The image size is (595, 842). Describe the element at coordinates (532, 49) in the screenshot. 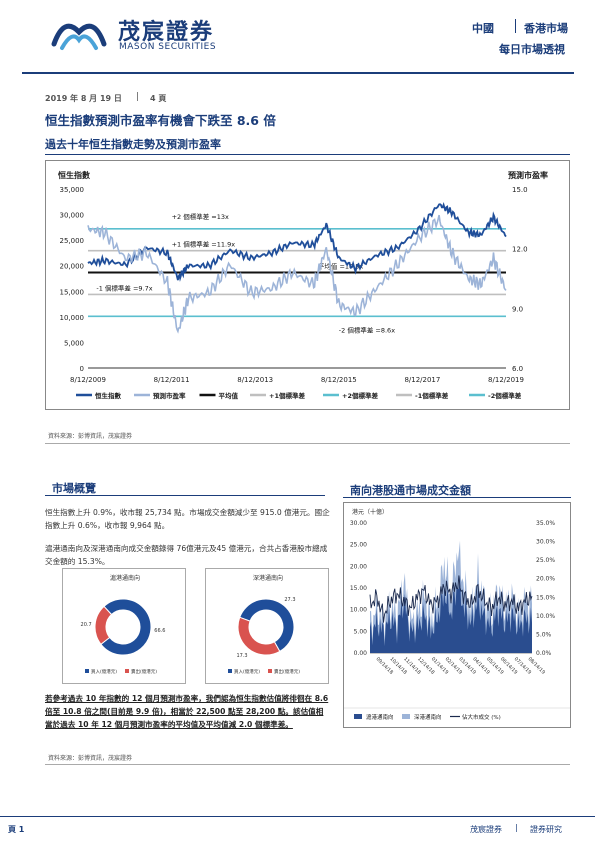

I see `report-label: 每日市場透視` at that location.